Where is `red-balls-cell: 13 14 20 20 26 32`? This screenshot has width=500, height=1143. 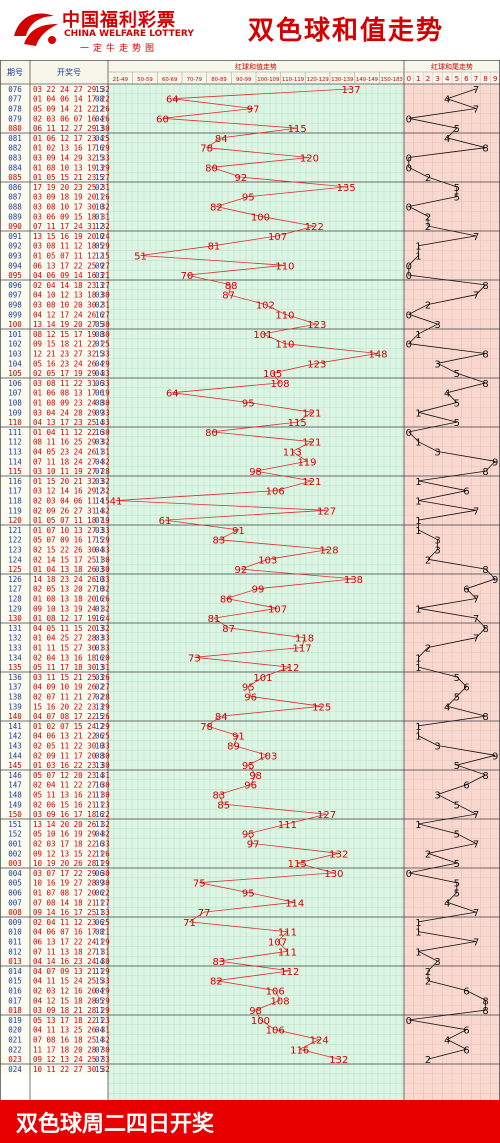 red-balls-cell: 13 14 20 20 26 32 is located at coordinates (71, 824).